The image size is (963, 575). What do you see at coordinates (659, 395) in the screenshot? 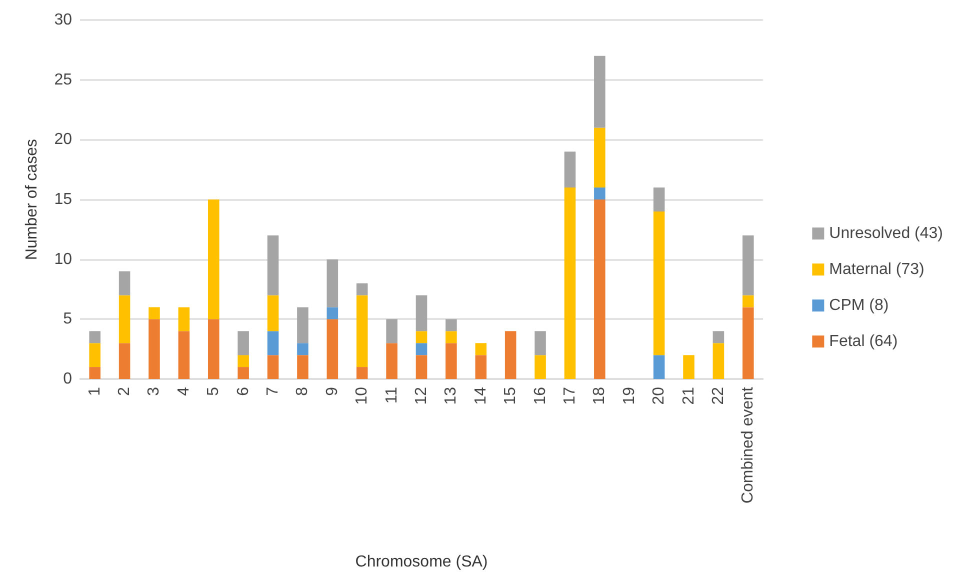
I see `x-tick-label: 20` at bounding box center [659, 395].